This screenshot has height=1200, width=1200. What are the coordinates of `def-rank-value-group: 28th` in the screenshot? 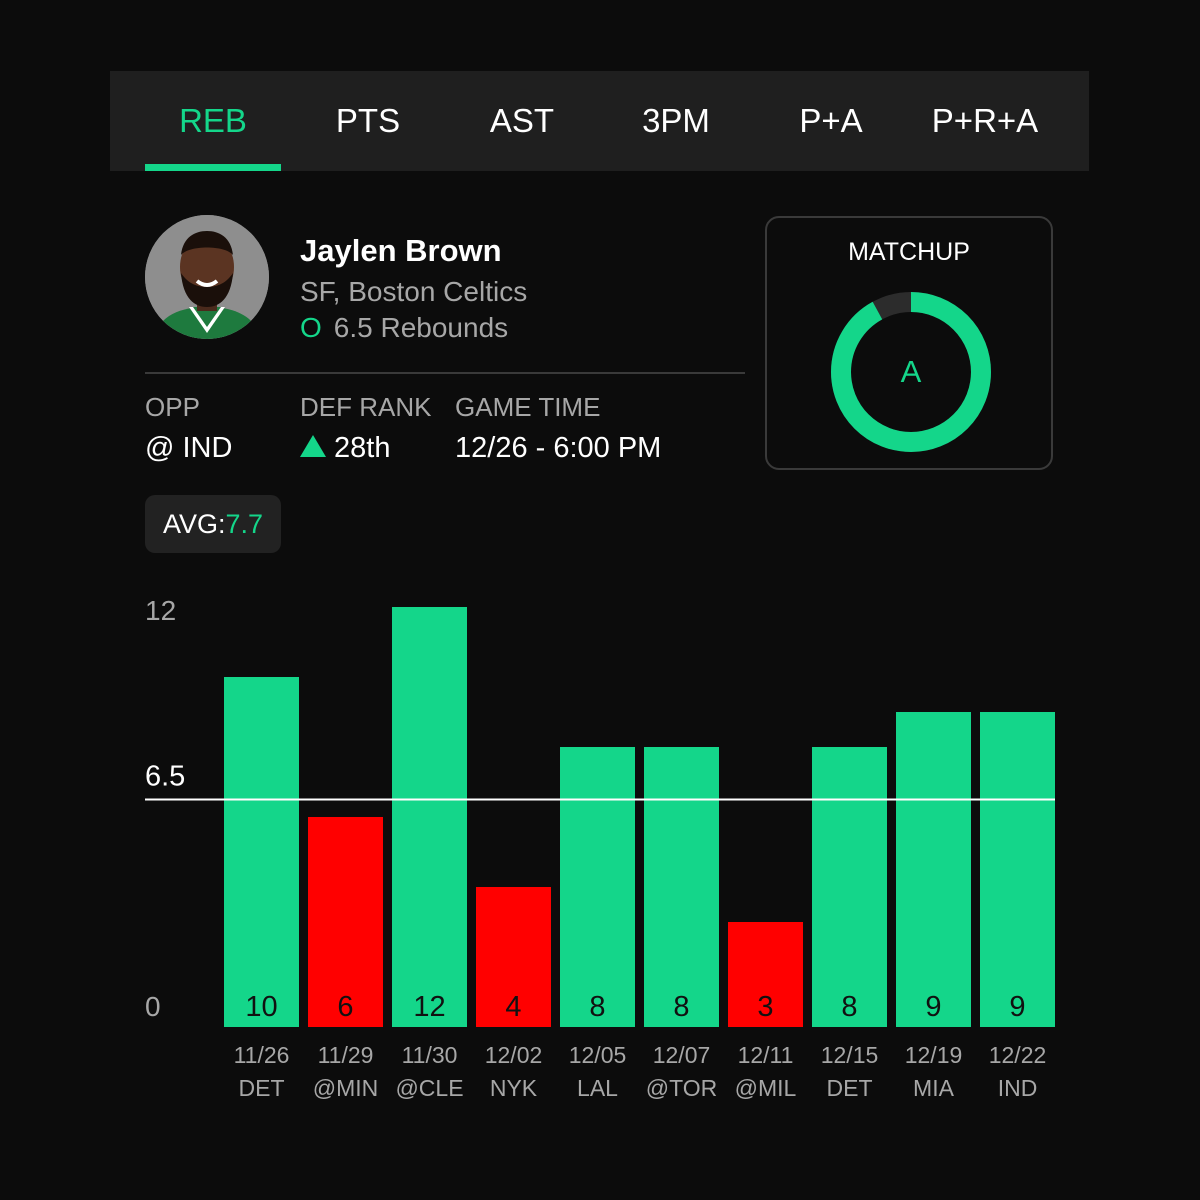 It's located at (345, 448).